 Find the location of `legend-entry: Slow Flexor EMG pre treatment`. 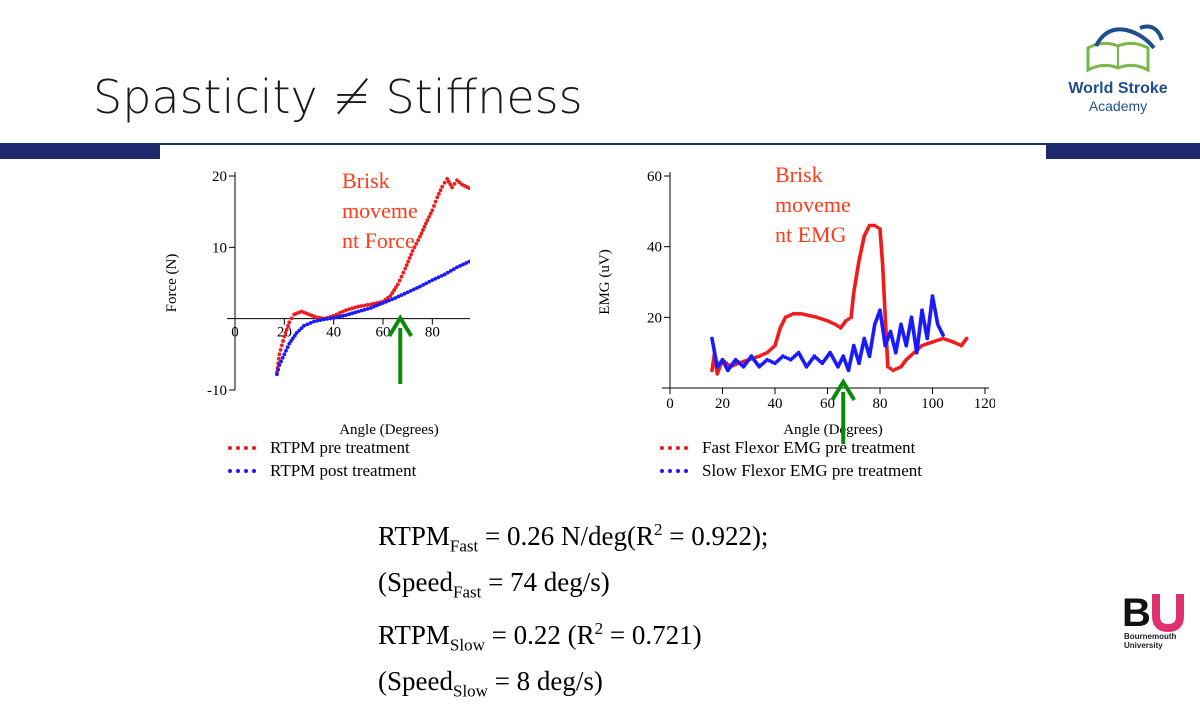

legend-entry: Slow Flexor EMG pre treatment is located at coordinates (812, 470).